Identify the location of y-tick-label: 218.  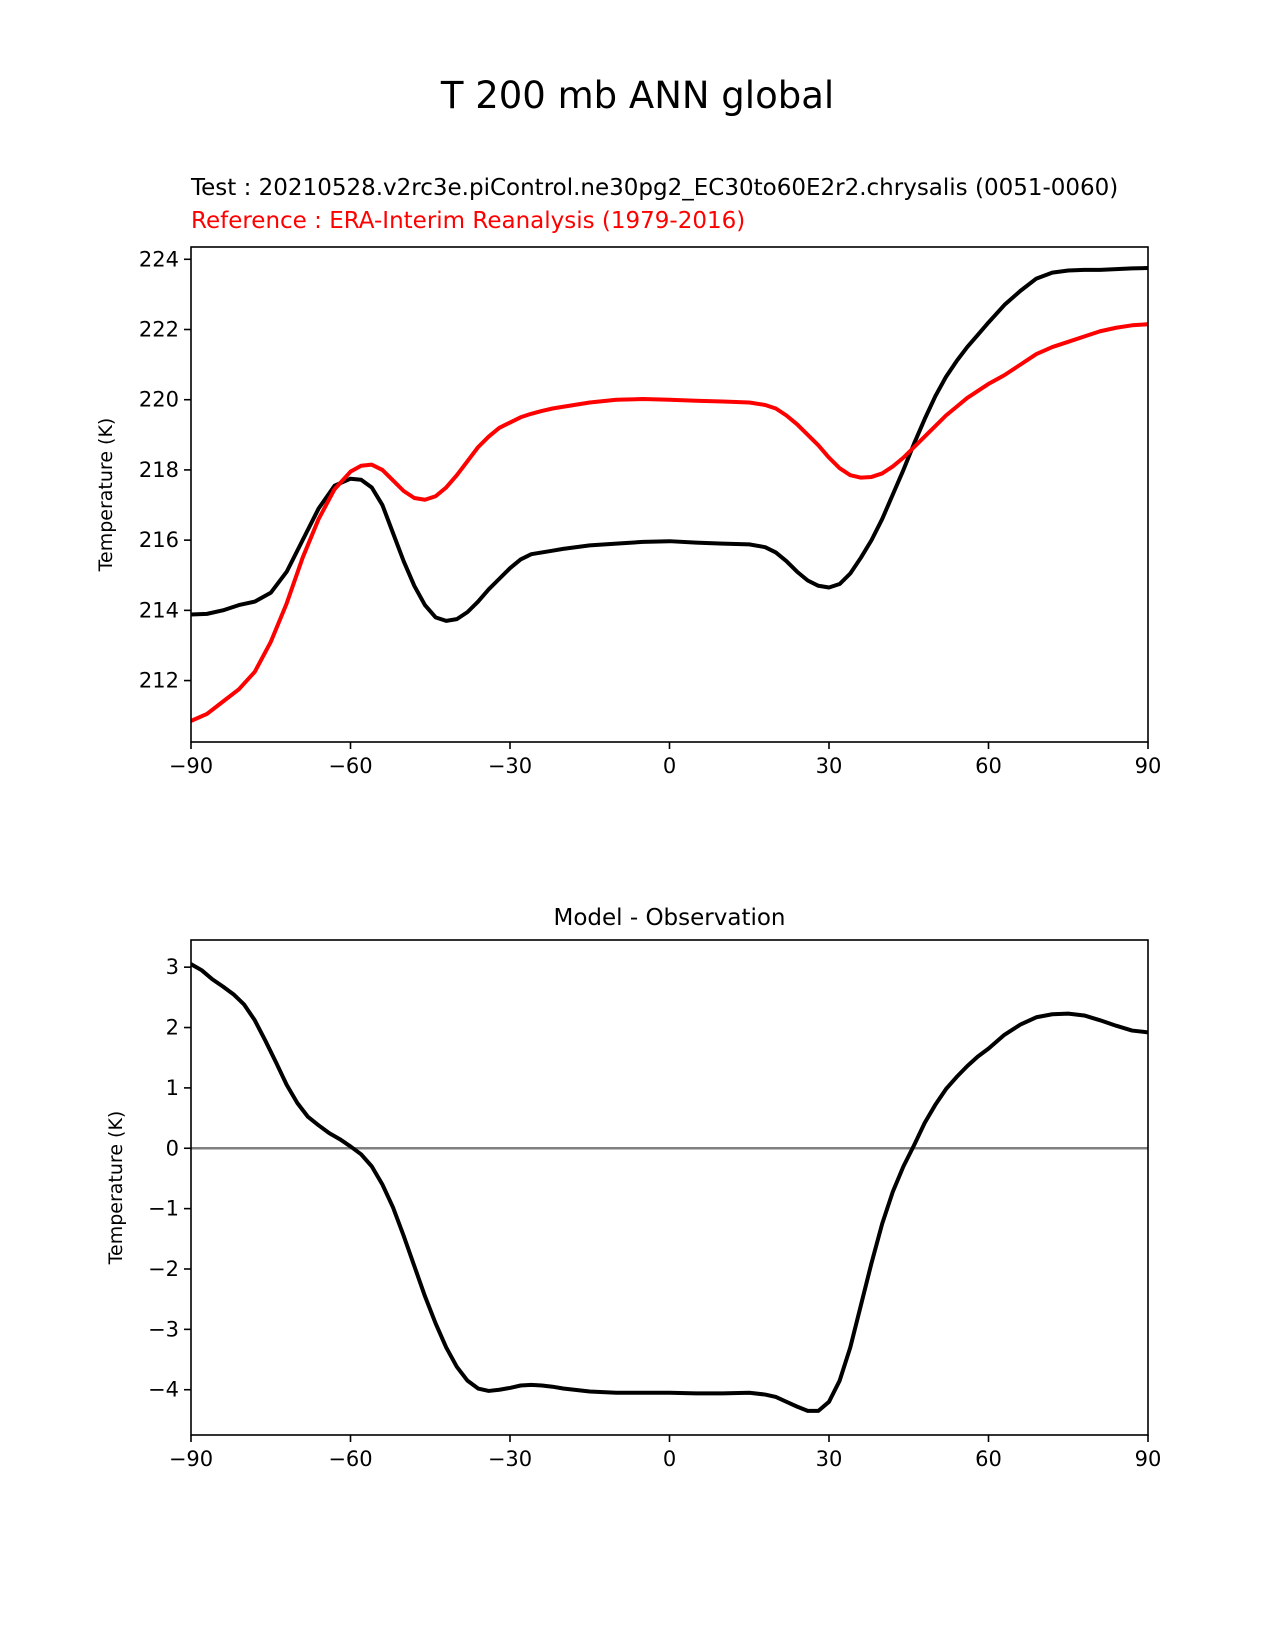
(159, 470).